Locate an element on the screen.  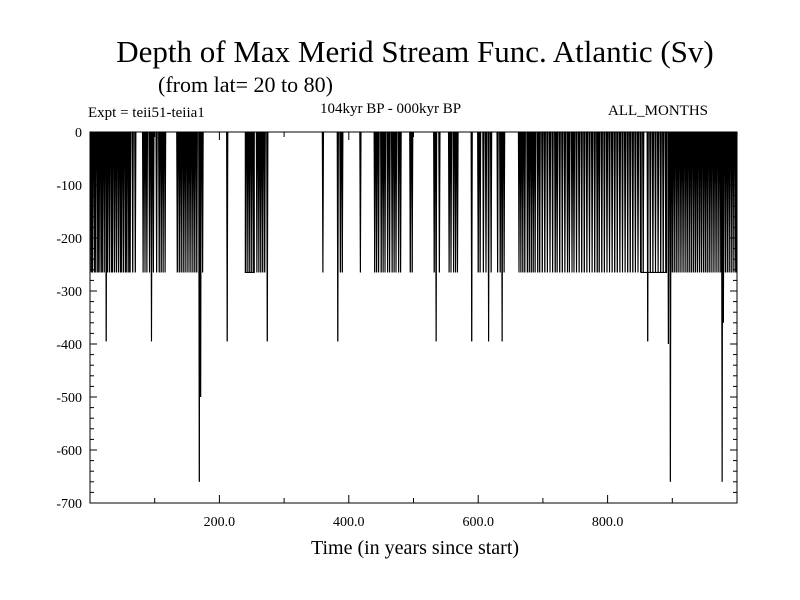
y-tick-label: -300 is located at coordinates (69, 292).